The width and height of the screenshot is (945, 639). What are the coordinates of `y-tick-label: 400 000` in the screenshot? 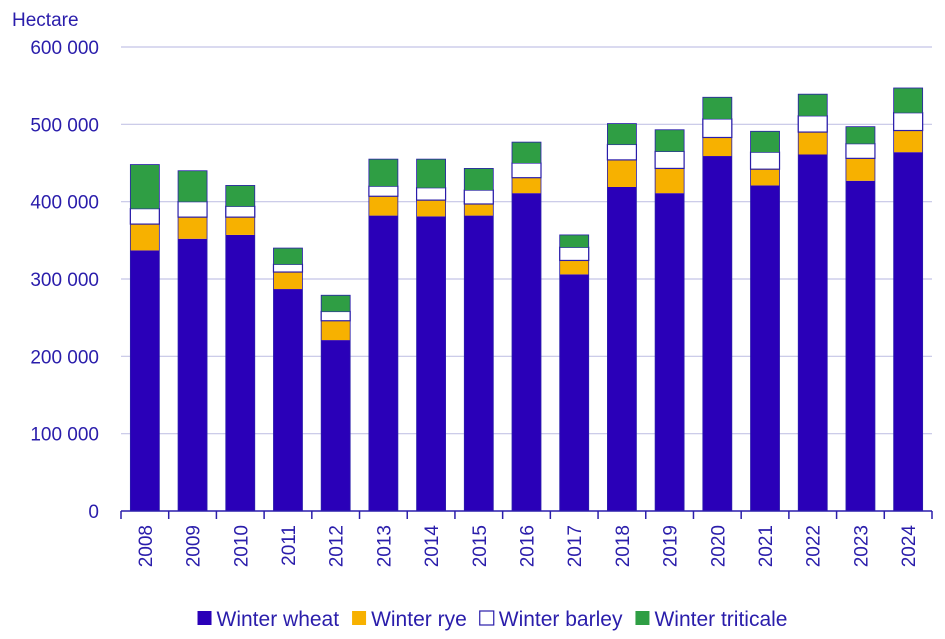 It's located at (64, 203).